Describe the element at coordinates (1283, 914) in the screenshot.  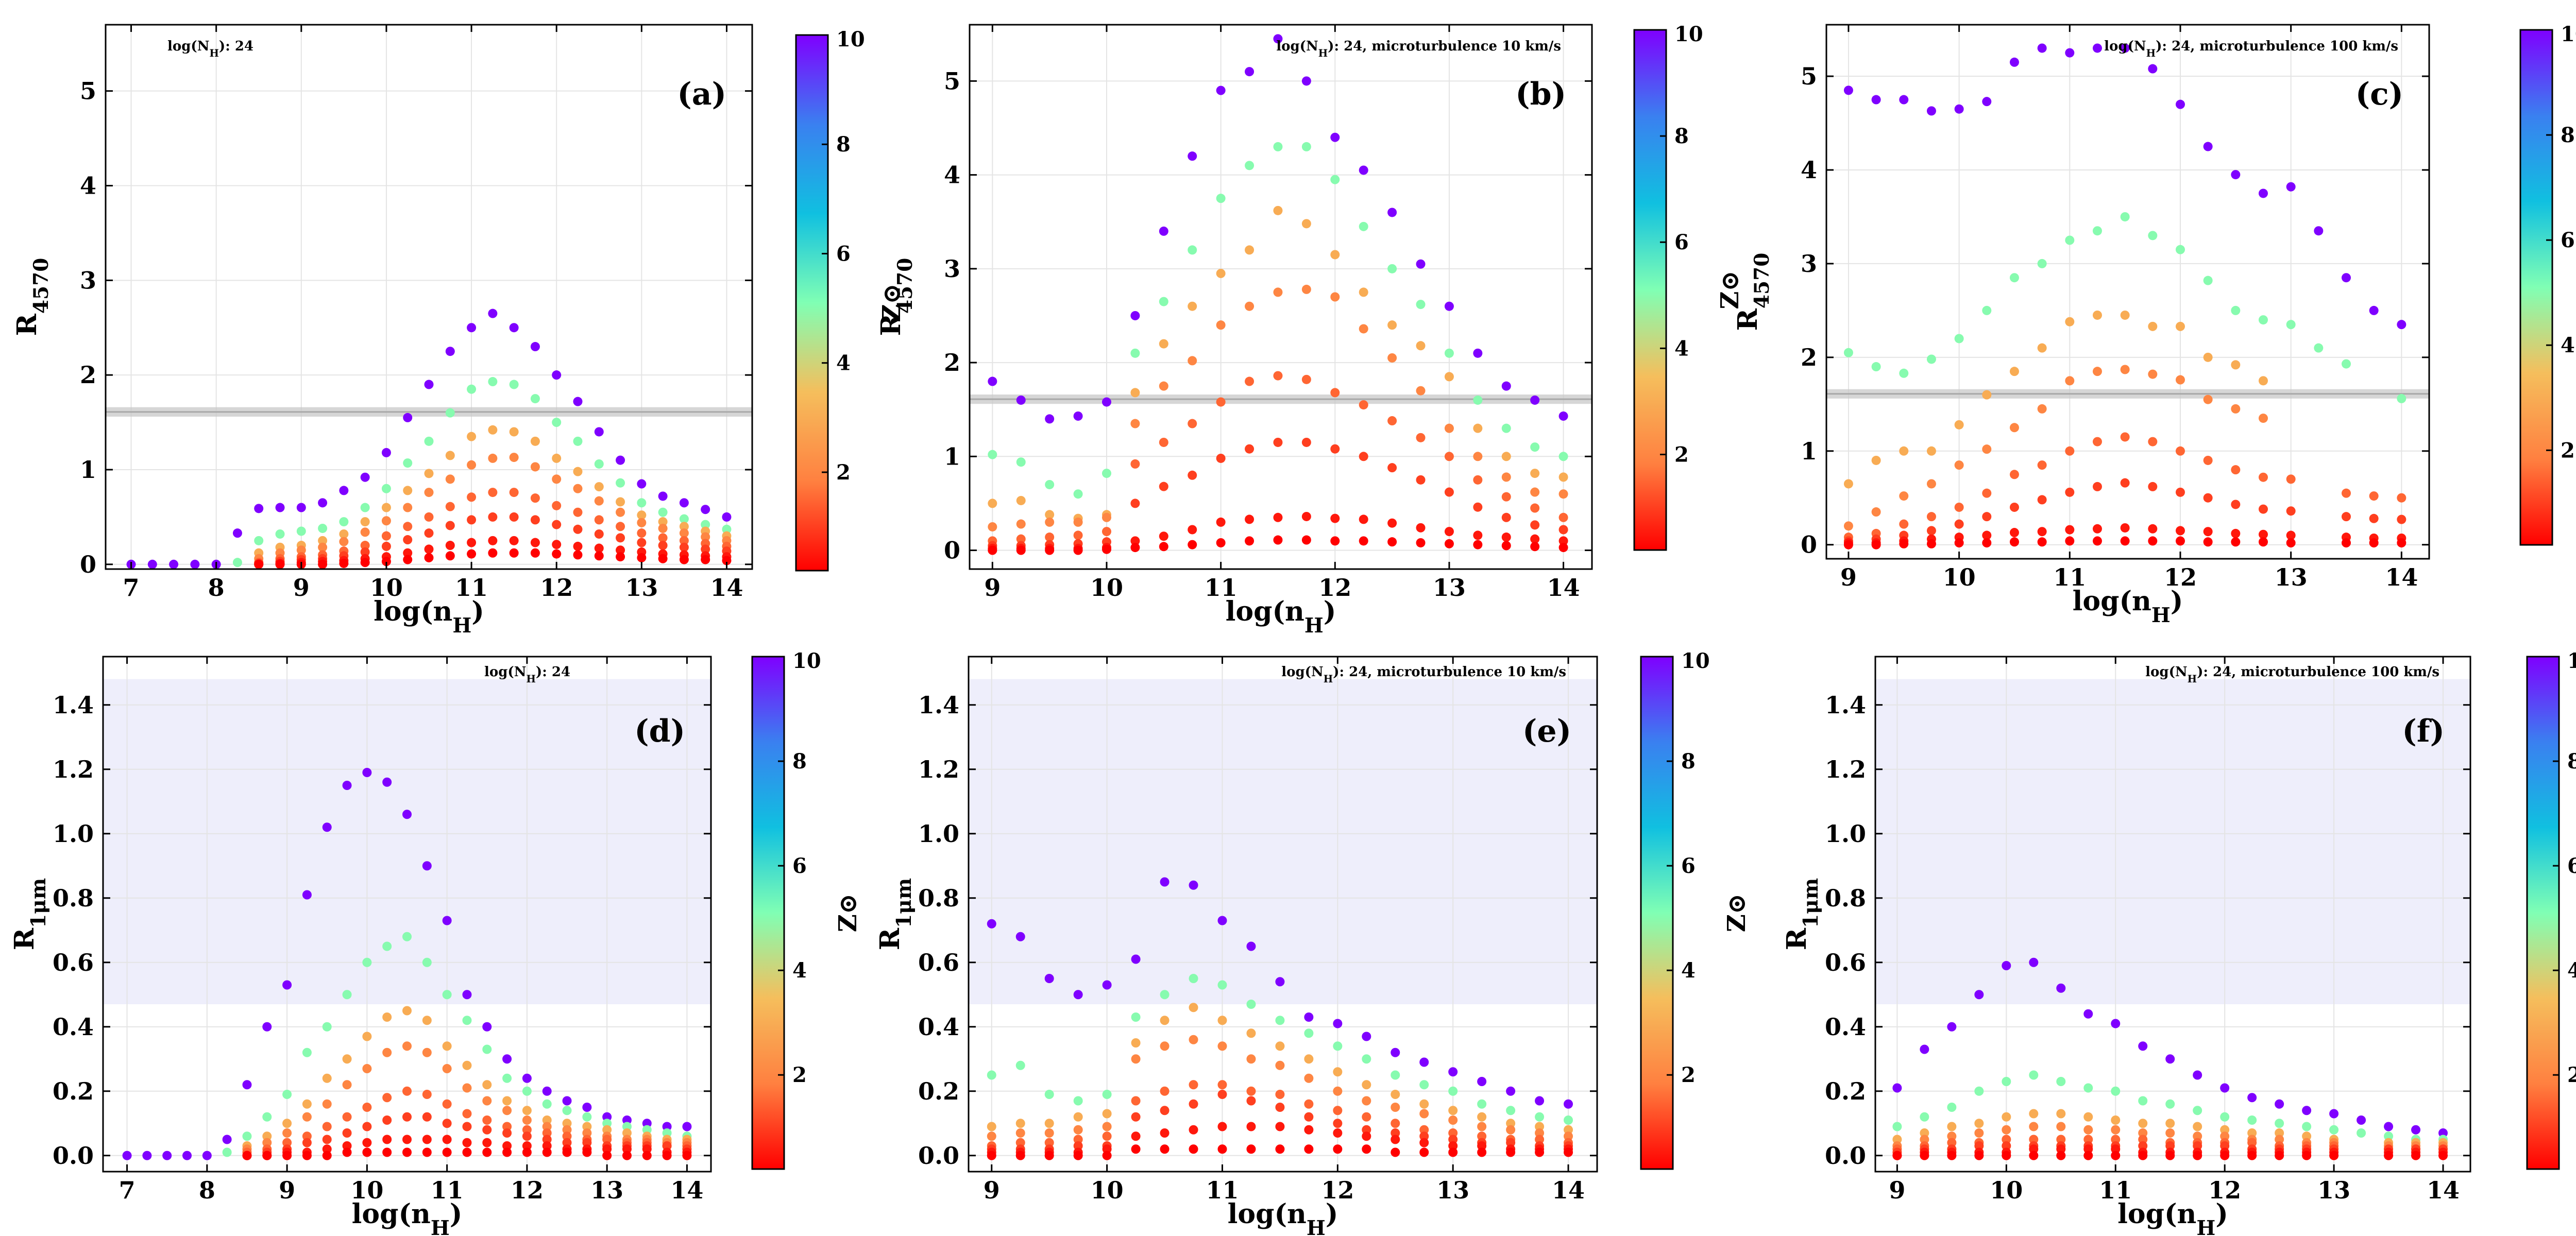
I see `grid` at that location.